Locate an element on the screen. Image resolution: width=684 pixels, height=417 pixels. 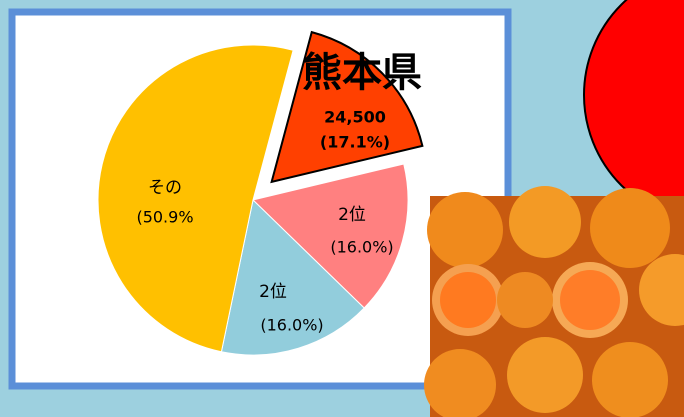
amount-label: 24,500 is located at coordinates (355, 117).